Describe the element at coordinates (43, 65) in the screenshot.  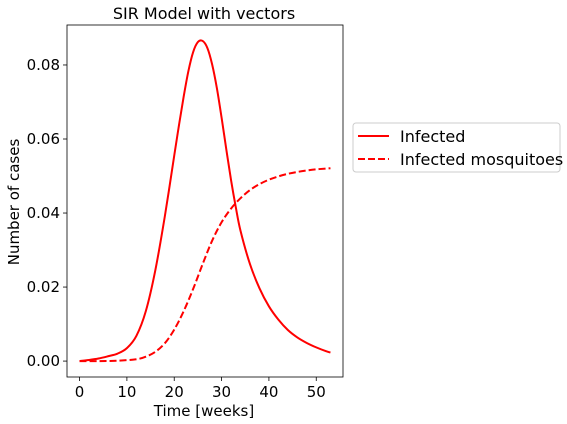
I see `y-tick-label: 0.08` at that location.